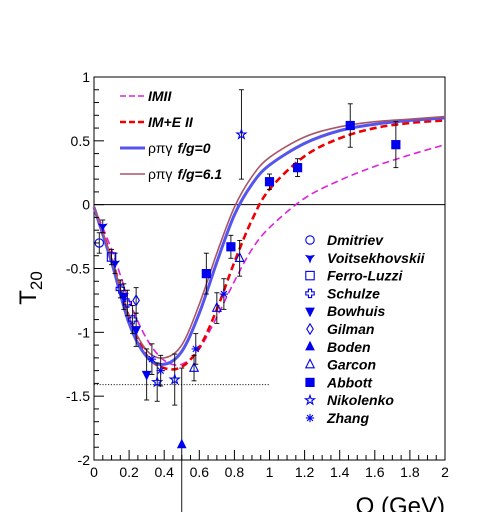 The image size is (496, 512). I want to click on x-tick-label: 1.2, so click(305, 472).